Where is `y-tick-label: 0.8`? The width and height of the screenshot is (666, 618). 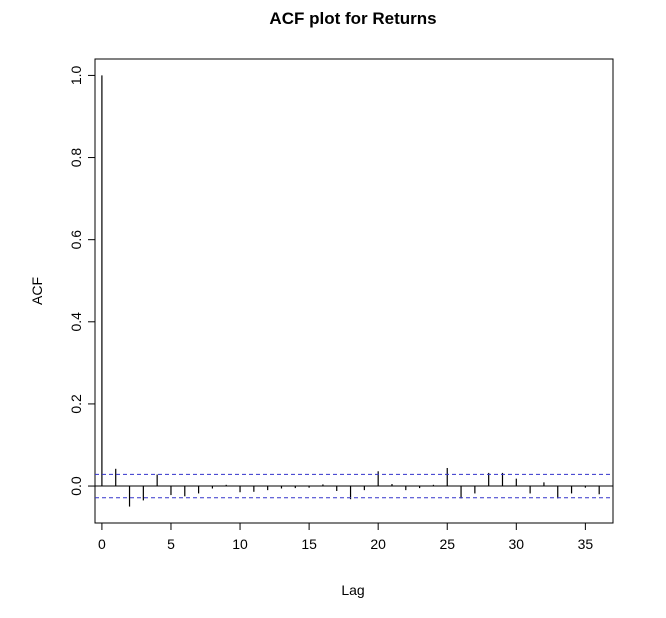 y-tick-label: 0.8 is located at coordinates (76, 158).